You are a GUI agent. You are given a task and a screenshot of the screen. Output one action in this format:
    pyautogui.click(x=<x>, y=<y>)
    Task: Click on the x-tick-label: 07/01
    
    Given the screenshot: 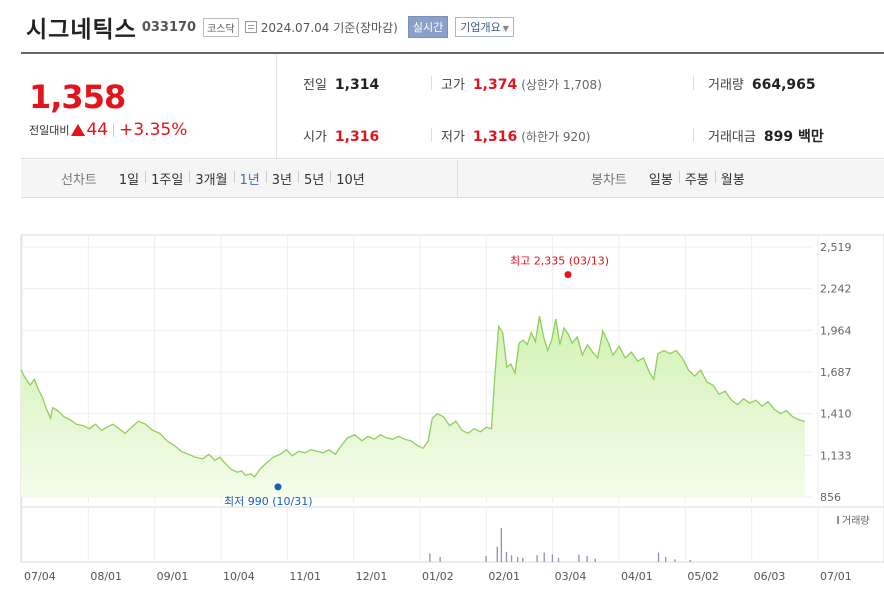 What is the action you would take?
    pyautogui.click(x=836, y=576)
    